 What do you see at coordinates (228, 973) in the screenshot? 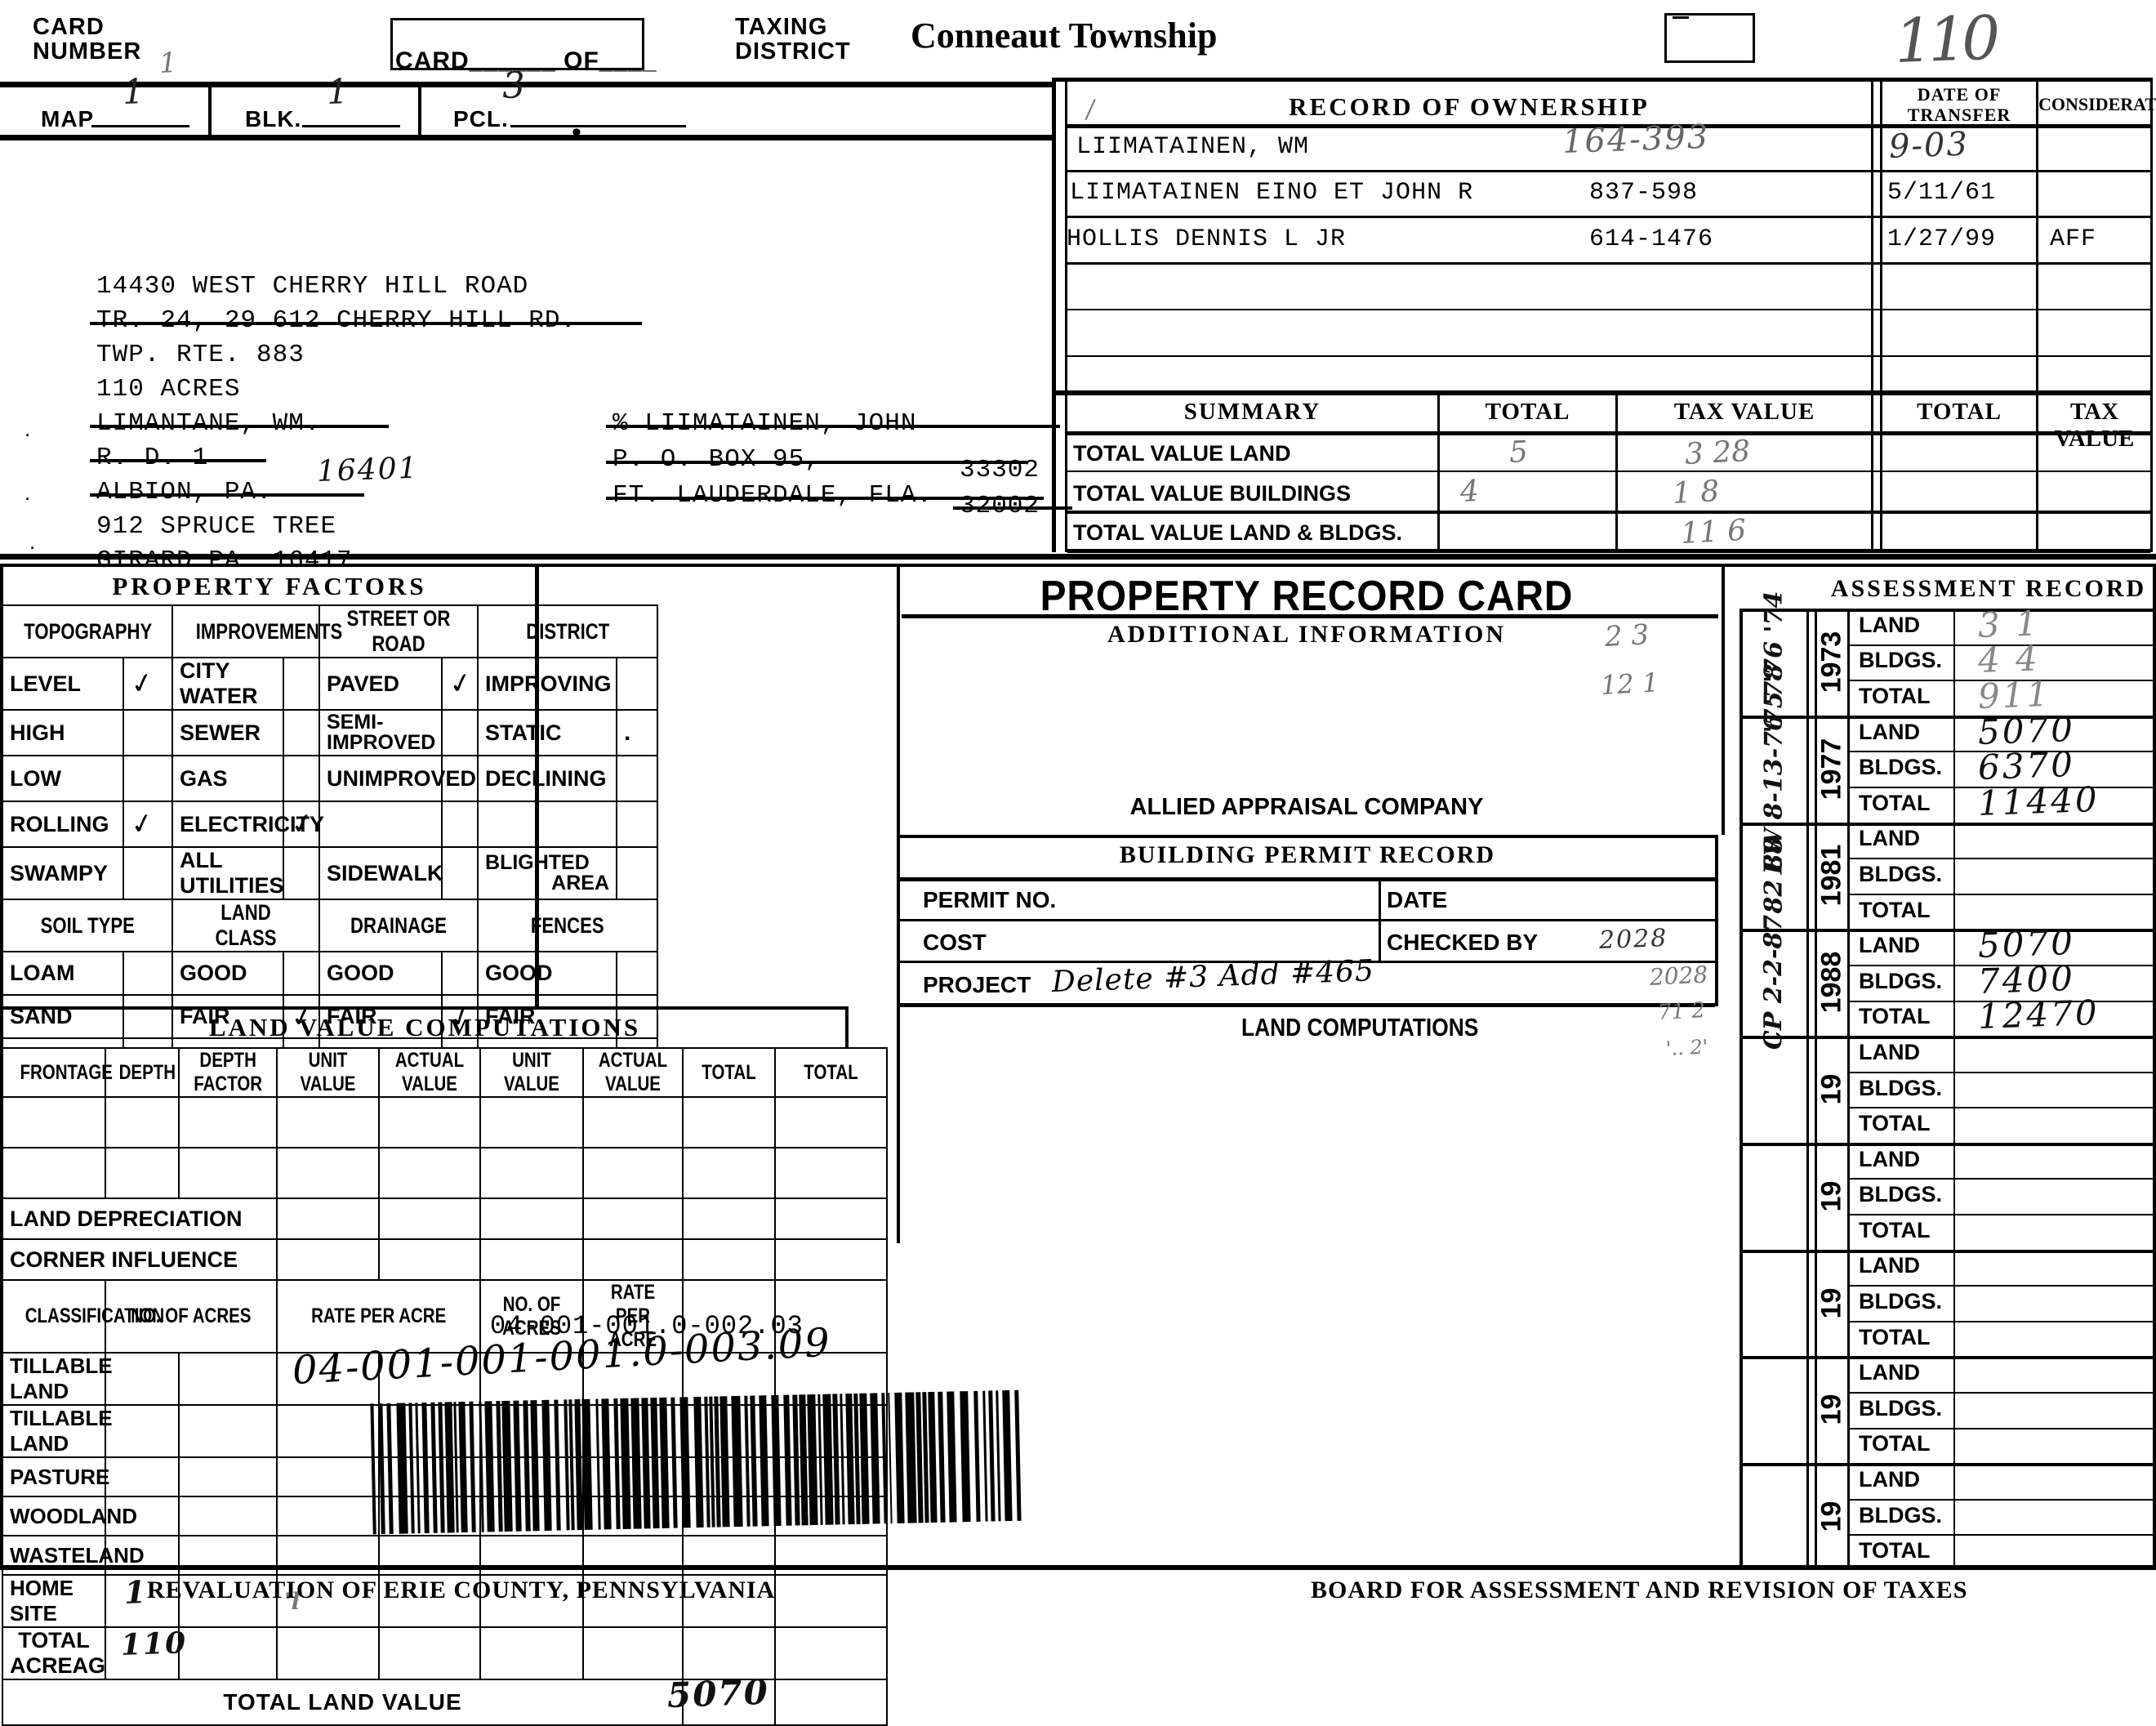
I see `landclass-good: GOOD` at bounding box center [228, 973].